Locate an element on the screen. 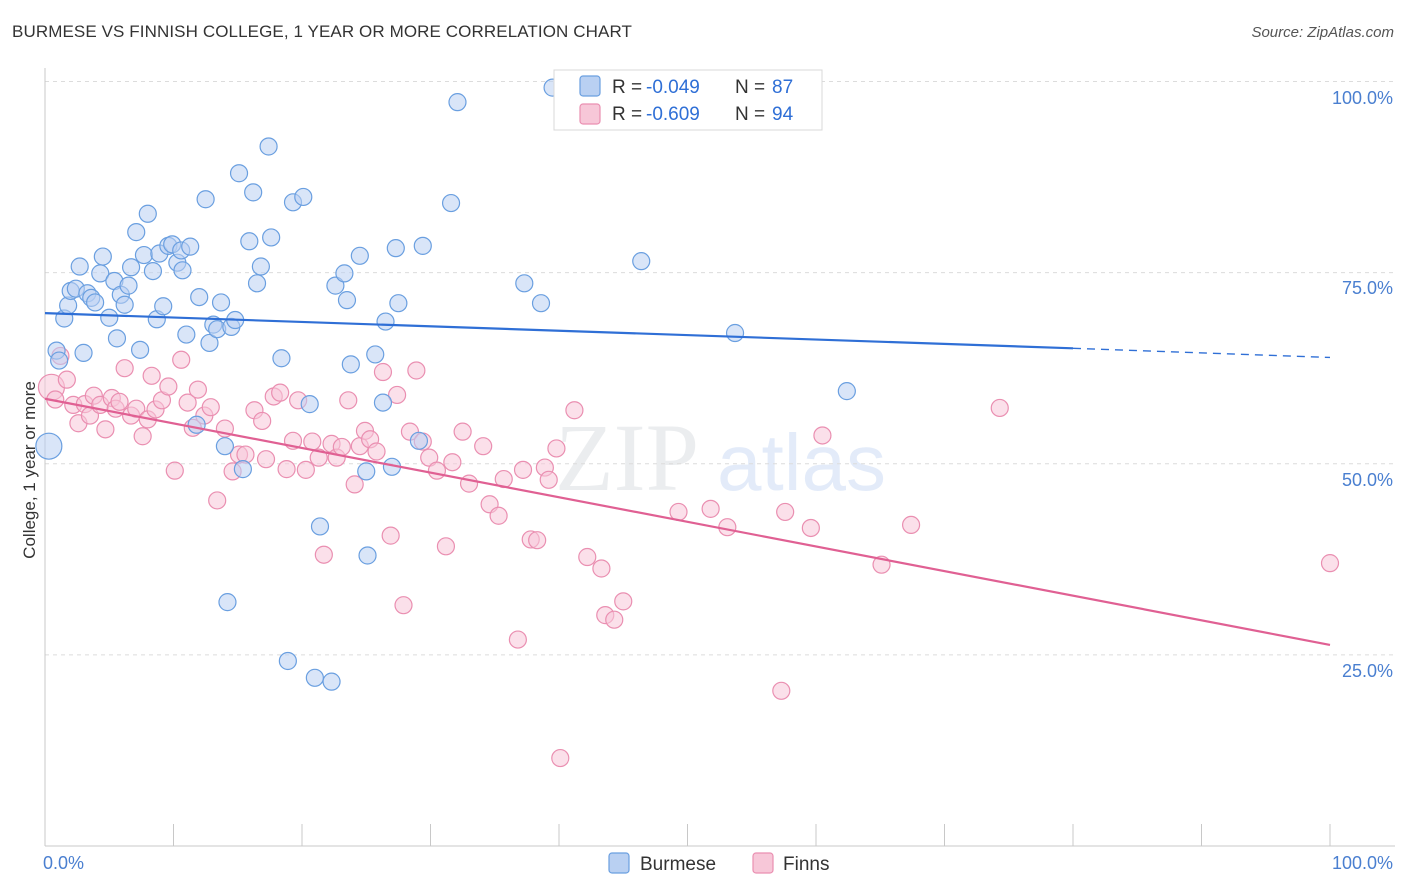 Image resolution: width=1406 pixels, height=892 pixels. stats-n-label-burmese: N = is located at coordinates (752, 87).